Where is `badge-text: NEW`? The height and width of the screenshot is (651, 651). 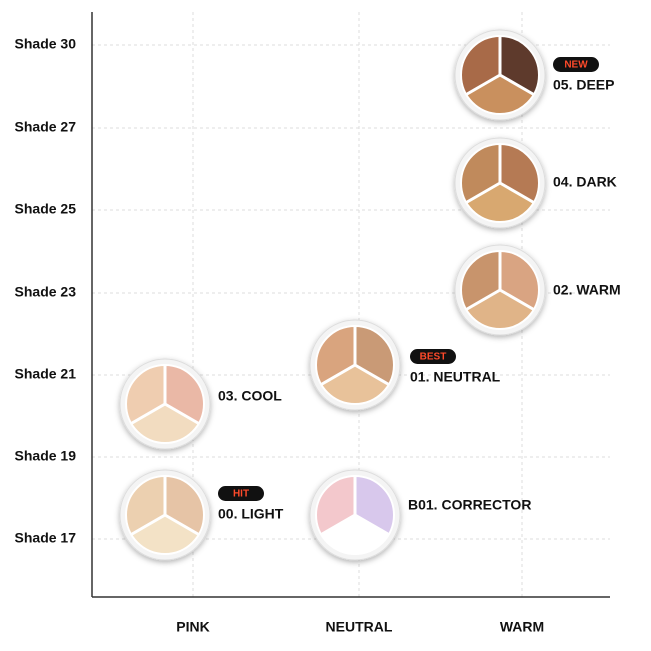
badge-text: NEW is located at coordinates (576, 65).